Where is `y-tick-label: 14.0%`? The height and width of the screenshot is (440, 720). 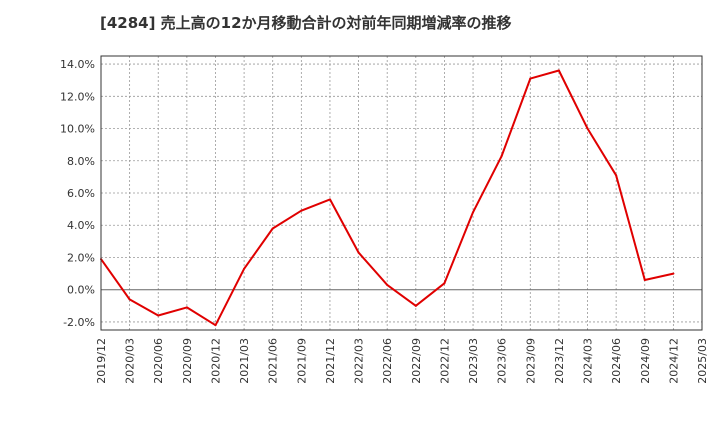 y-tick-label: 14.0% is located at coordinates (77, 64).